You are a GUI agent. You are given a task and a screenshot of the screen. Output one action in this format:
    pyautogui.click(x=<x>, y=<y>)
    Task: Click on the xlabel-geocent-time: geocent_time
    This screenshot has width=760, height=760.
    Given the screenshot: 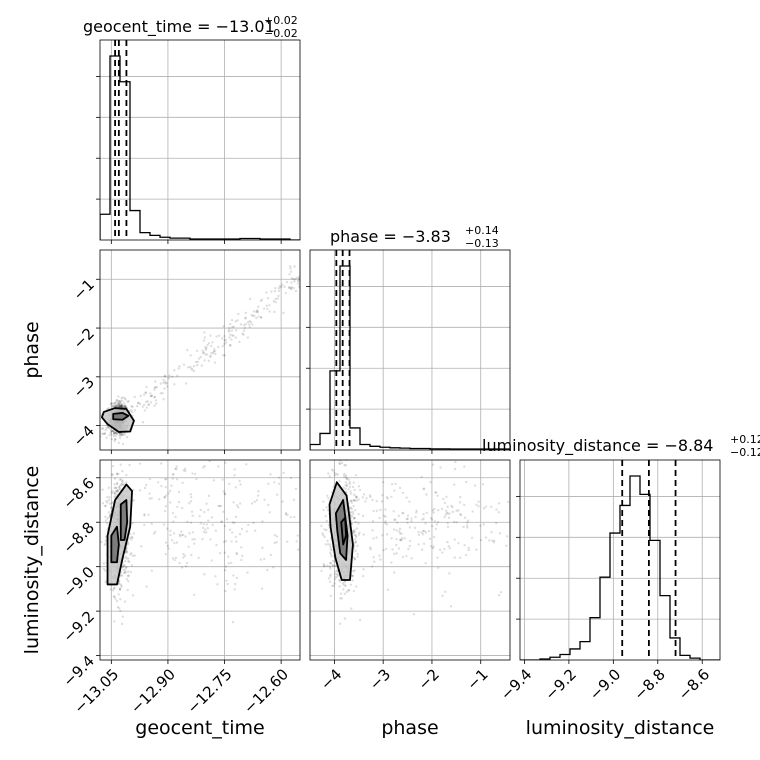 What is the action you would take?
    pyautogui.click(x=199, y=728)
    